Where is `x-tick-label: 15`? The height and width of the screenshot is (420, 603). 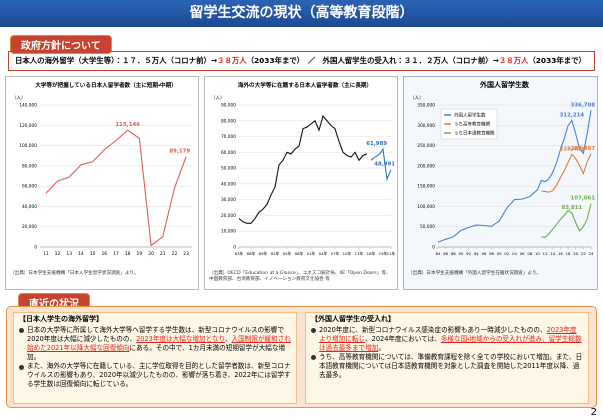
x-tick-label: 15 is located at coordinates (93, 254).